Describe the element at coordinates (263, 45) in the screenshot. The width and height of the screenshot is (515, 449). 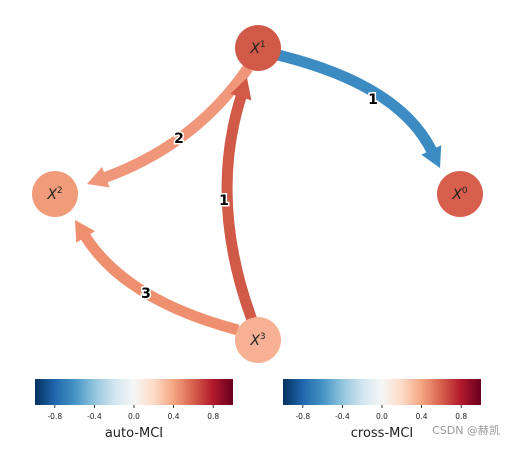
I see `node-label-sup: 1` at that location.